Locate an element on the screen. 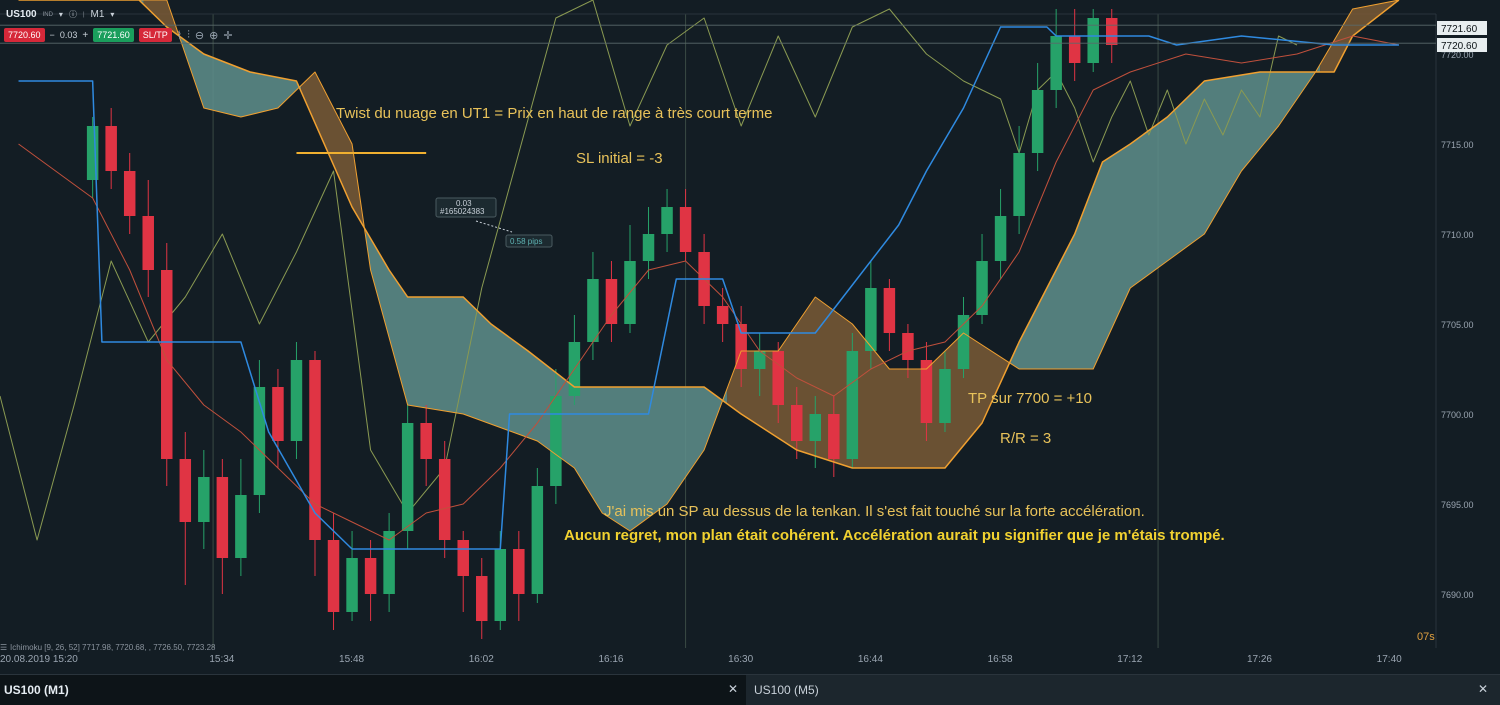 This screenshot has width=1500, height=705. timeframe-select: M1 is located at coordinates (97, 14).